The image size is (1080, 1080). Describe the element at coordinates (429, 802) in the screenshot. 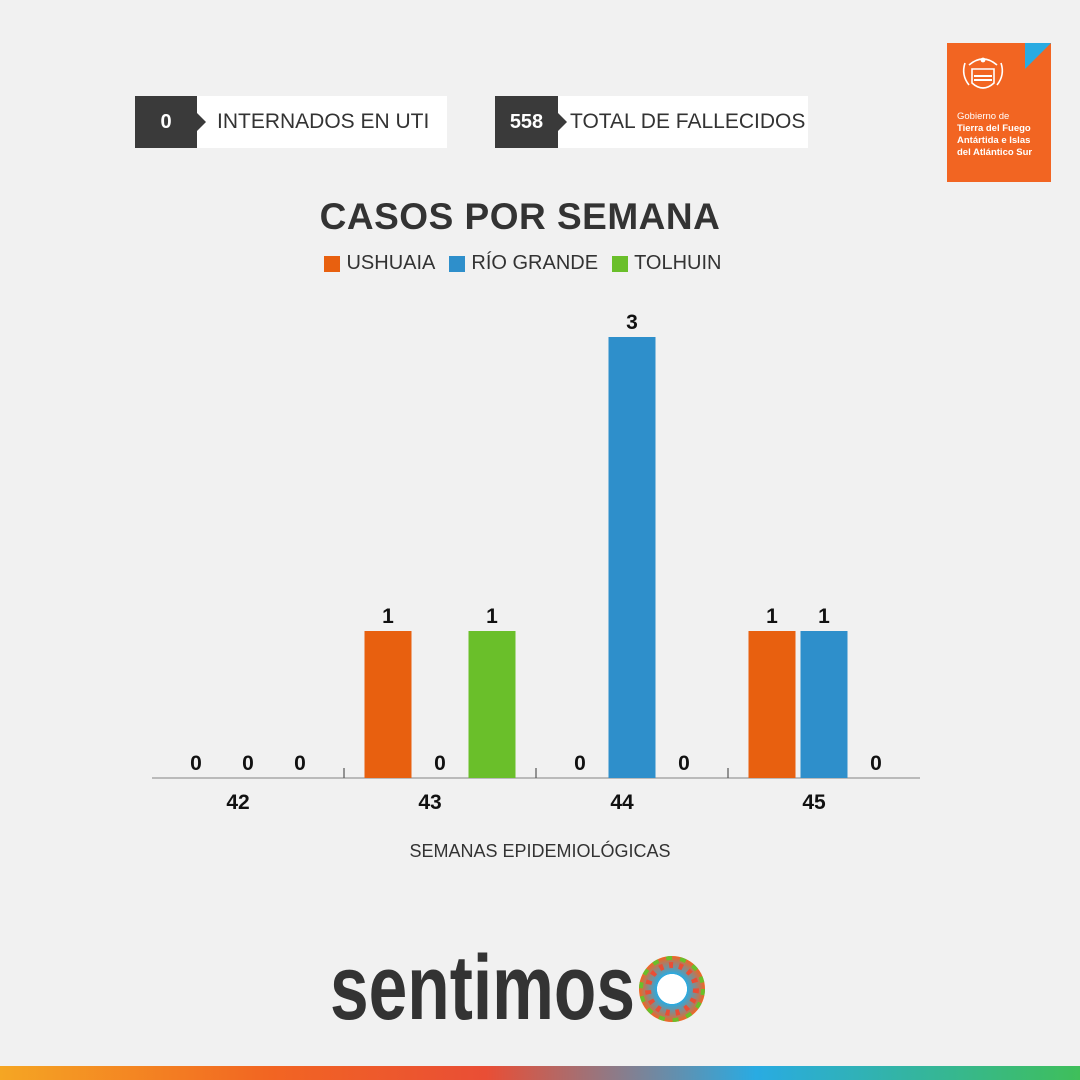

I see `x-tick-label: 43` at that location.